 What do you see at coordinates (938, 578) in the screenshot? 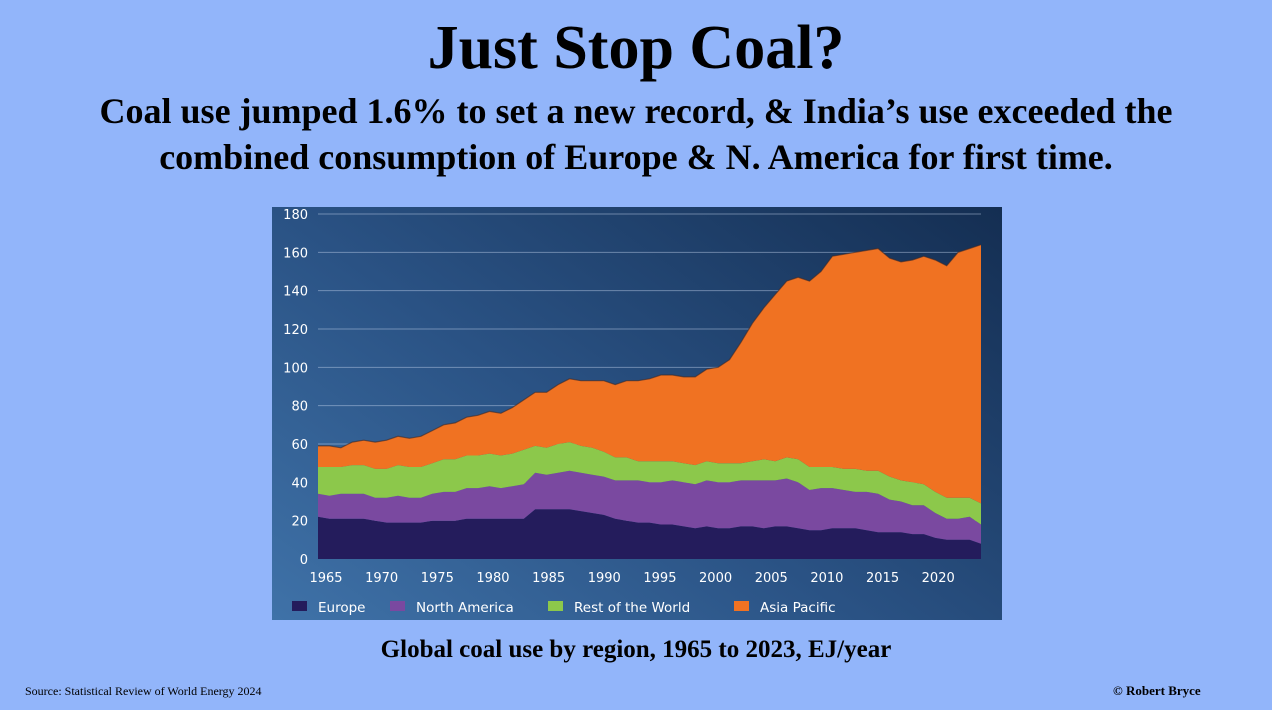
I see `x-tick-label: 2020` at bounding box center [938, 578].